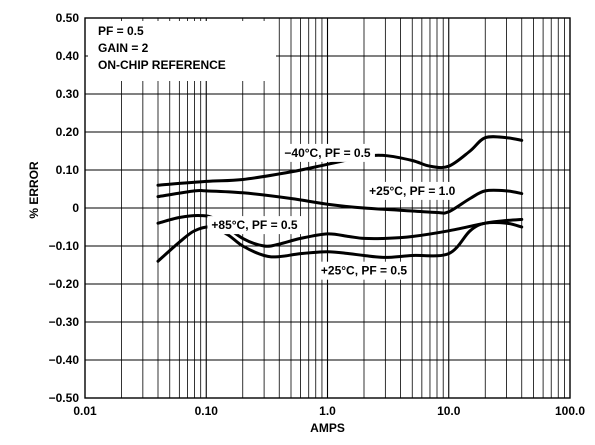  Describe the element at coordinates (449, 411) in the screenshot. I see `x-tick-label: 10.0` at that location.